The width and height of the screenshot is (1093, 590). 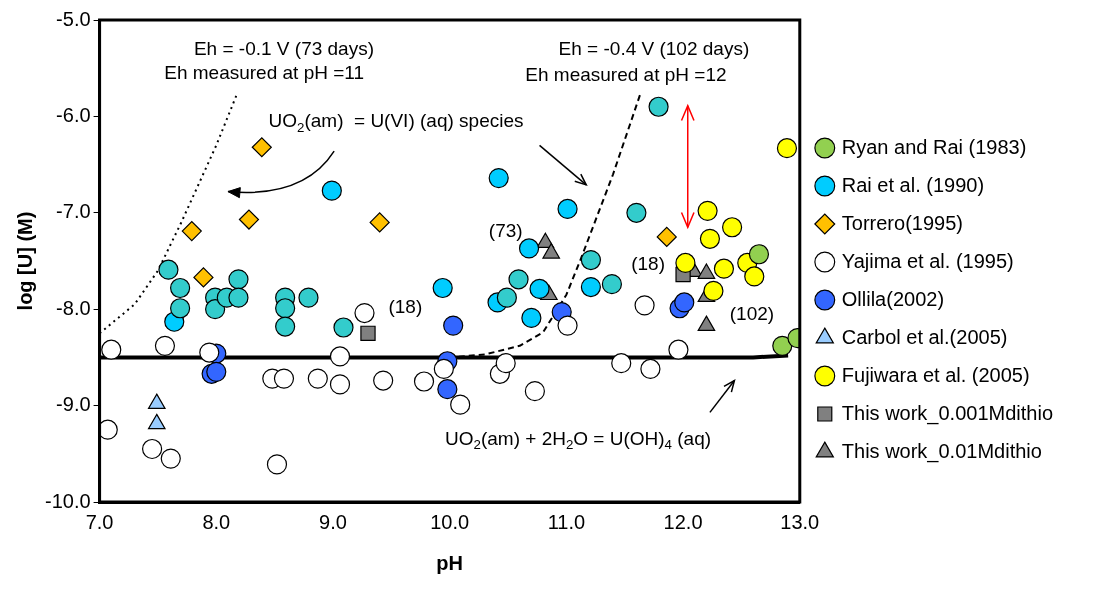 What do you see at coordinates (800, 521) in the screenshot?
I see `x-tick-label: 13.0` at bounding box center [800, 521].